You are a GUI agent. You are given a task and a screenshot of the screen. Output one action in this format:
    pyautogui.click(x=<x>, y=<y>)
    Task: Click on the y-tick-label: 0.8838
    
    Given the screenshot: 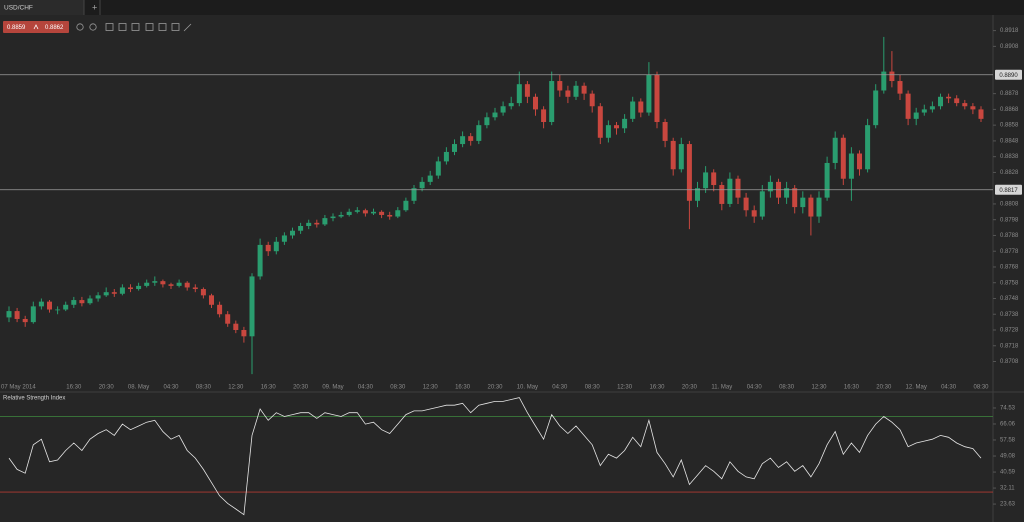 What is the action you would take?
    pyautogui.click(x=1009, y=157)
    